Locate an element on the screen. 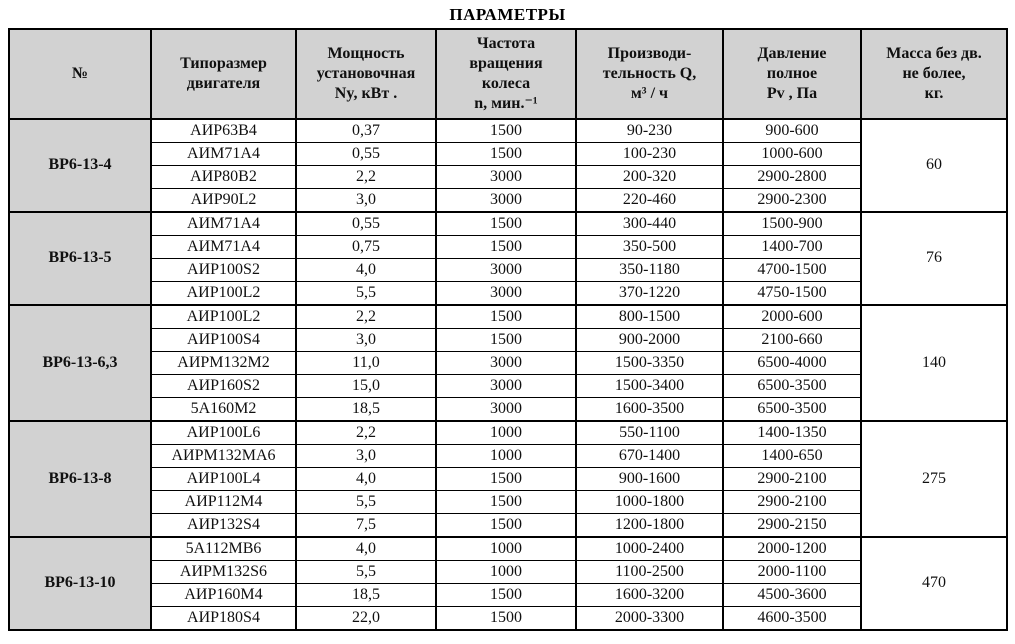  motor-type-cell: АИР112М4 is located at coordinates (223, 502).